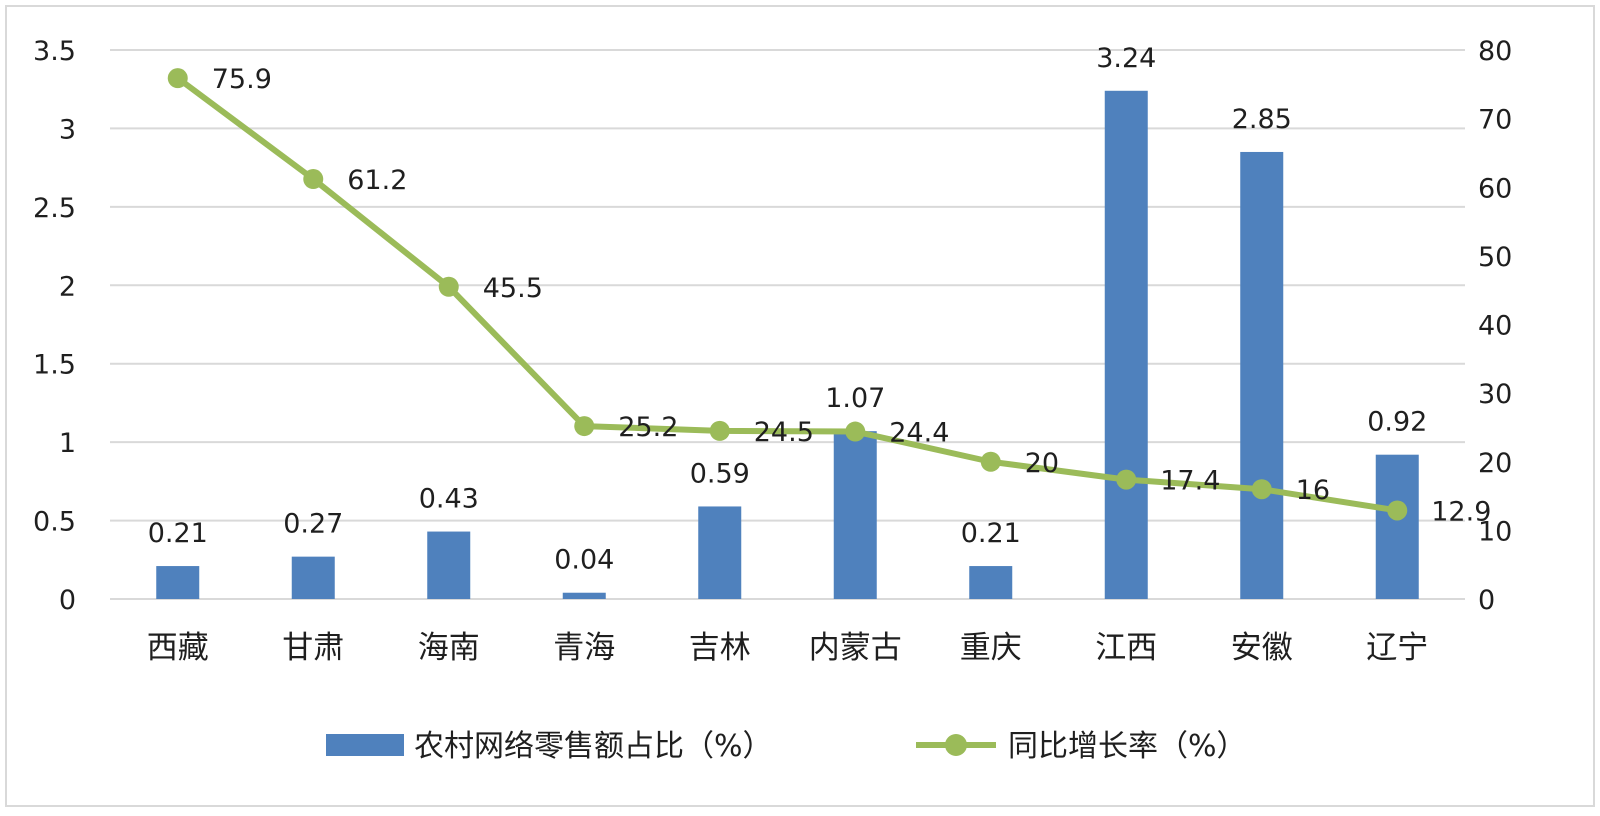  Describe the element at coordinates (67, 286) in the screenshot. I see `left-axis-tick-label: 2` at that location.